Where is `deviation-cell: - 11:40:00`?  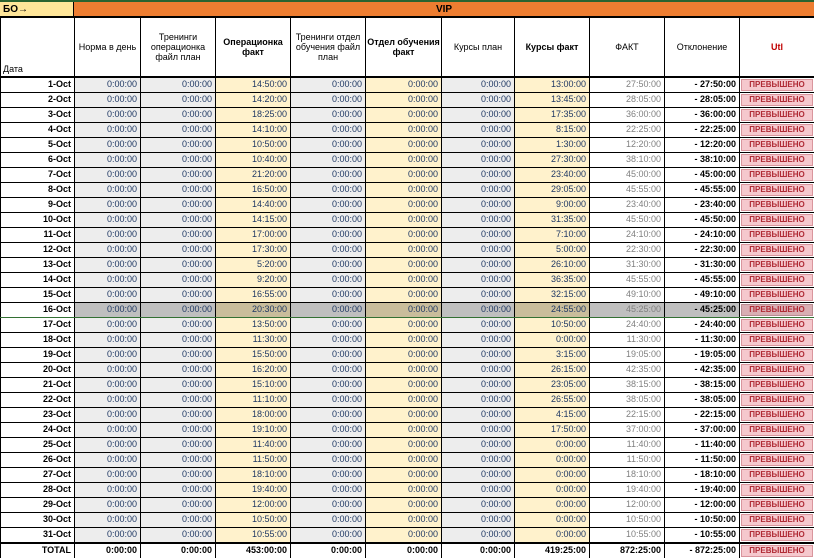 deviation-cell: - 11:40:00 is located at coordinates (702, 444).